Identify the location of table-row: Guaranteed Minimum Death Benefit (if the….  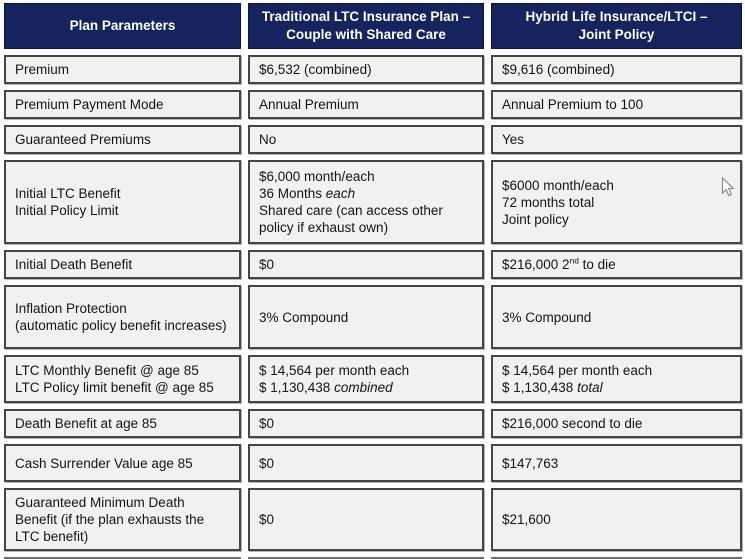
(374, 519).